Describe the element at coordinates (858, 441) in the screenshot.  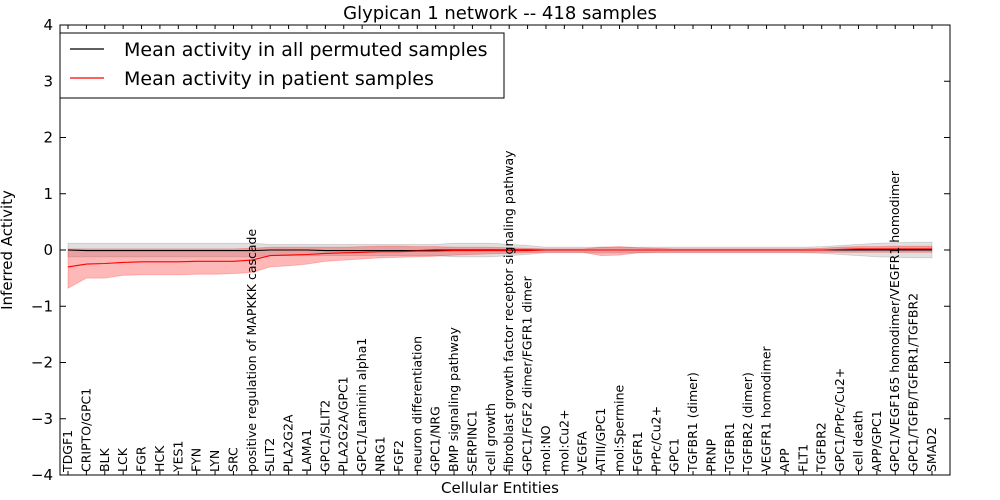
I see `category-label: cell death` at that location.